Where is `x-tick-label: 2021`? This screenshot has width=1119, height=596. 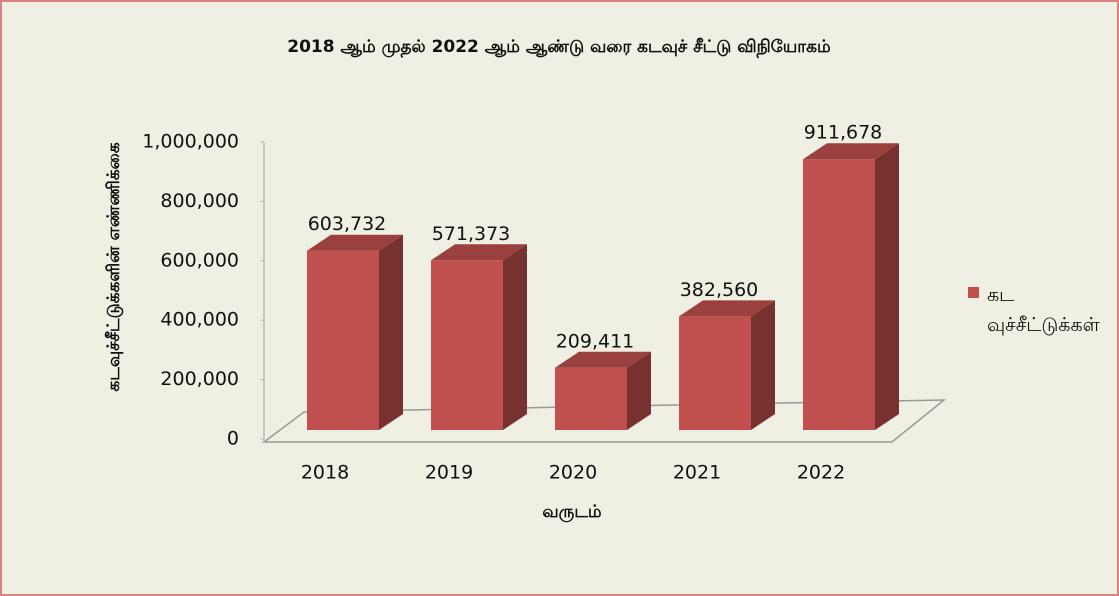
x-tick-label: 2021 is located at coordinates (697, 473).